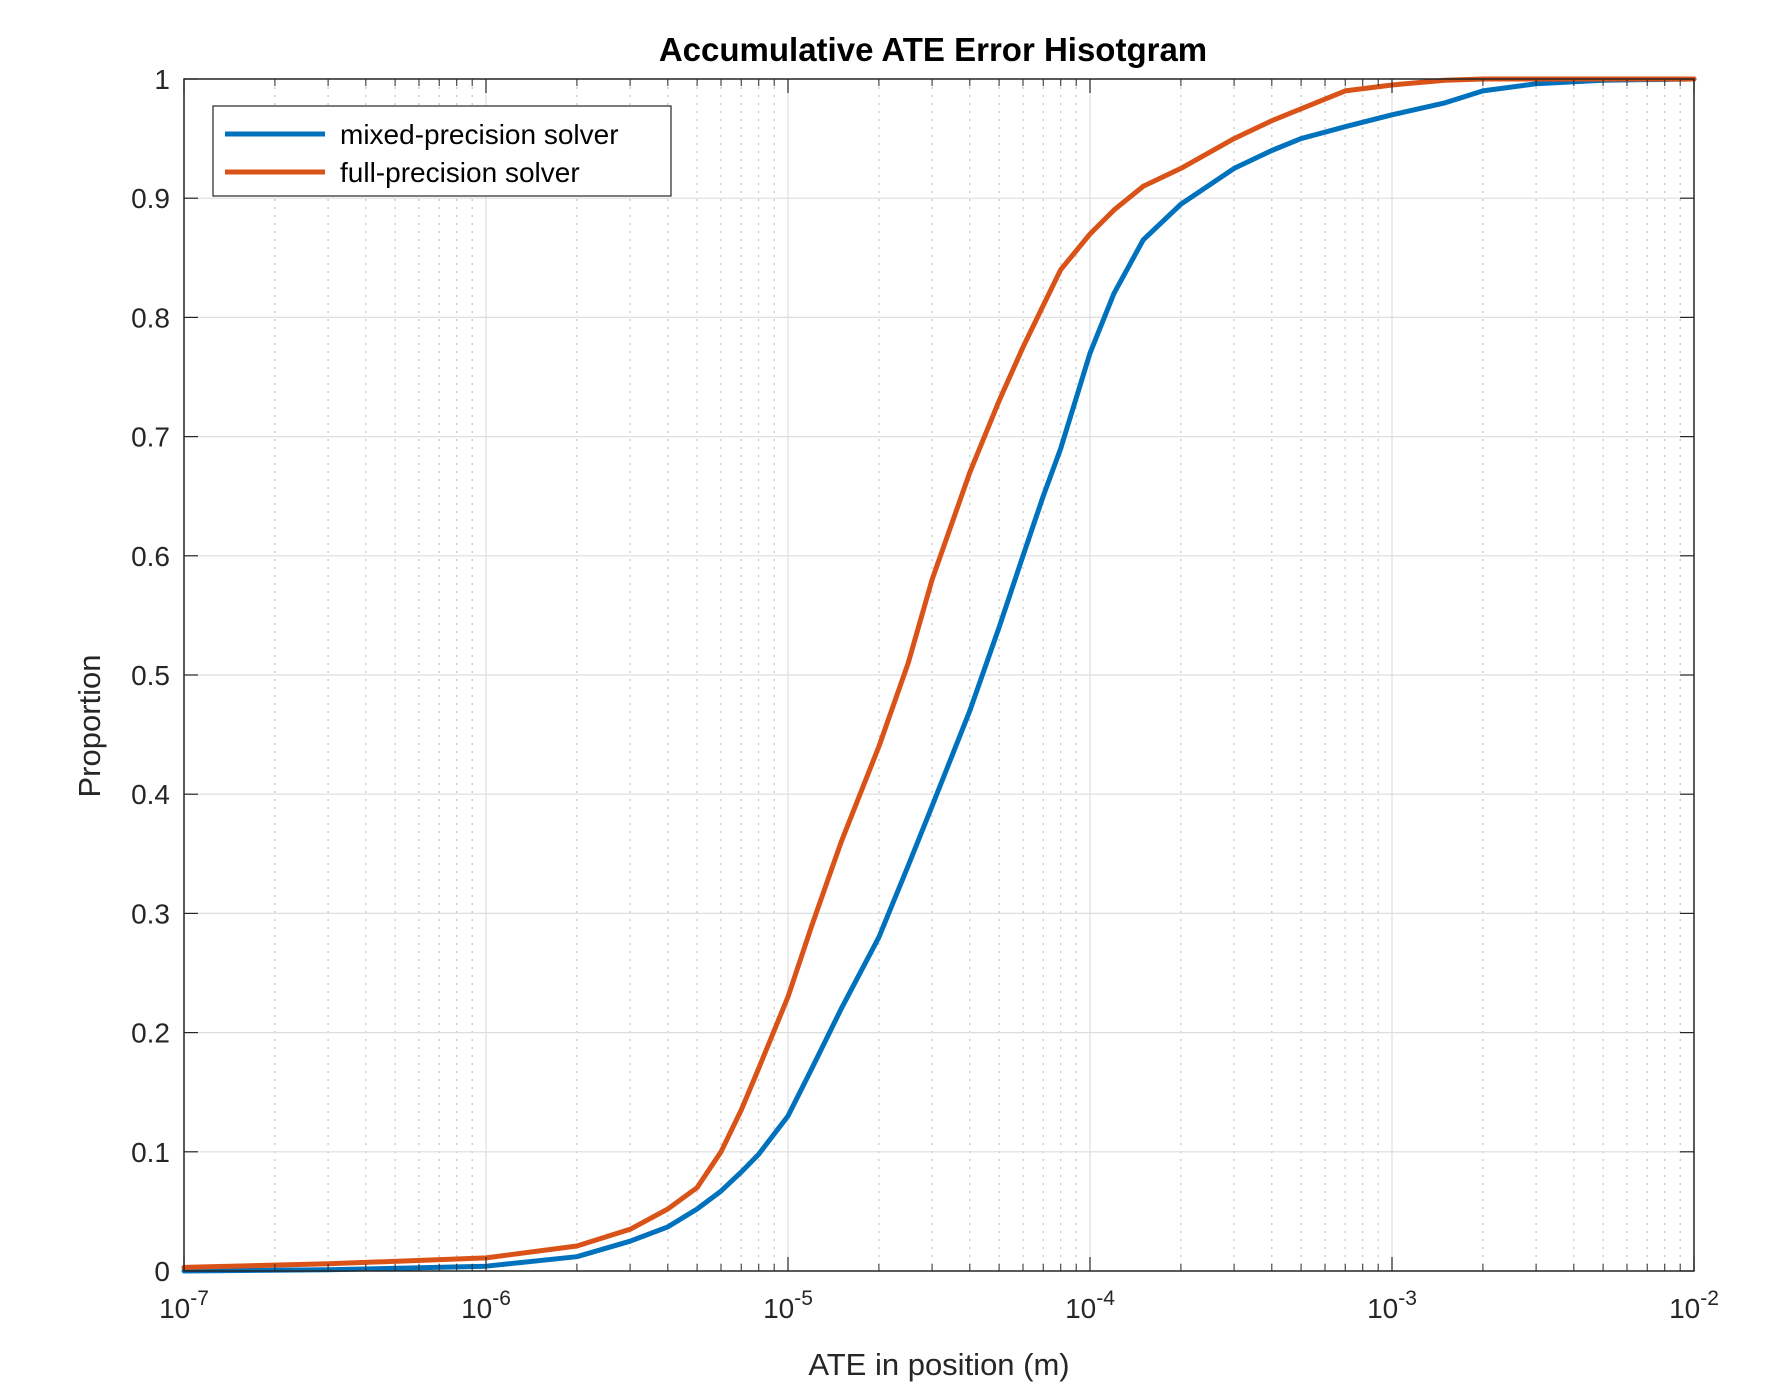  Describe the element at coordinates (486, 1305) in the screenshot. I see `x-tick-label: 10⁻⁶` at that location.